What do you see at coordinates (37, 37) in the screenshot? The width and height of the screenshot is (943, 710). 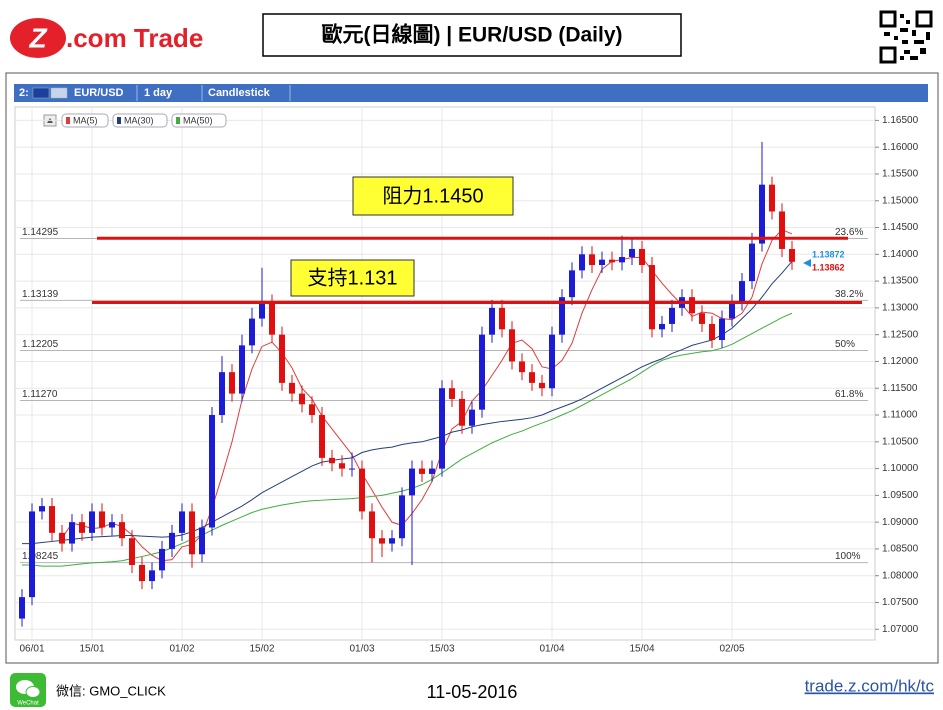 I see `logo-mark: Z` at bounding box center [37, 37].